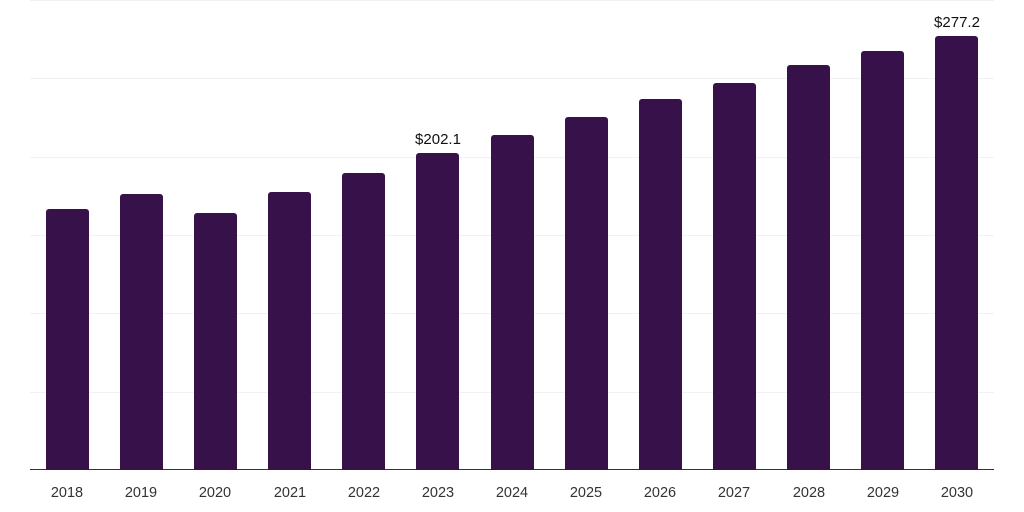 The width and height of the screenshot is (1024, 512). What do you see at coordinates (734, 493) in the screenshot?
I see `x-tick-label: 2027` at bounding box center [734, 493].